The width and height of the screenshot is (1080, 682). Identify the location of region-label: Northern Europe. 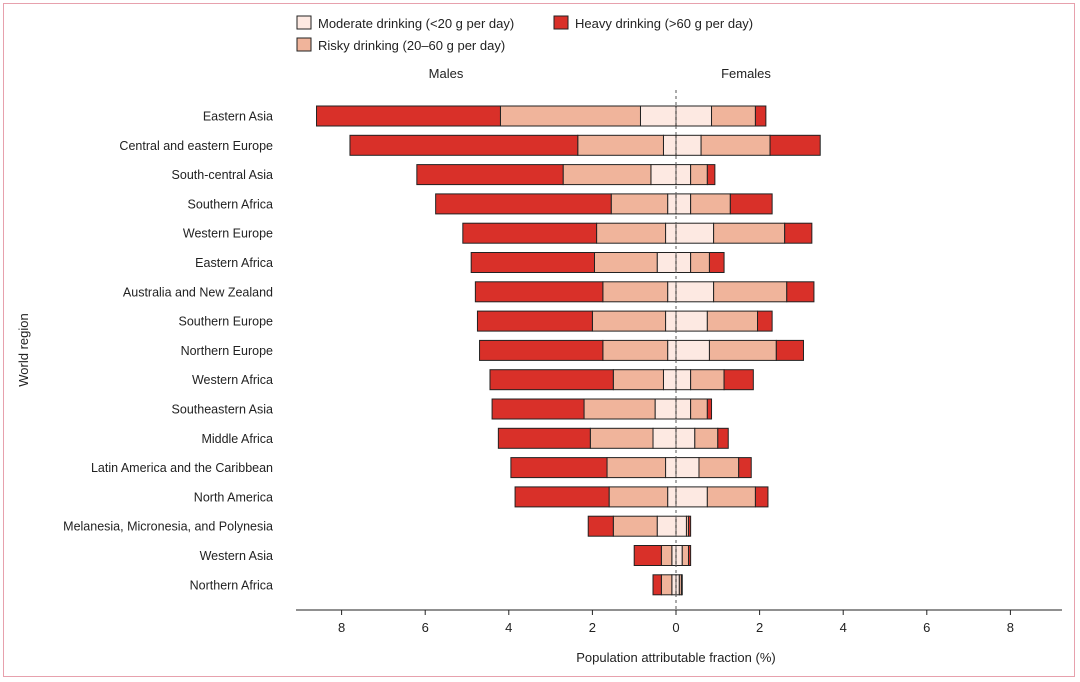
(227, 351).